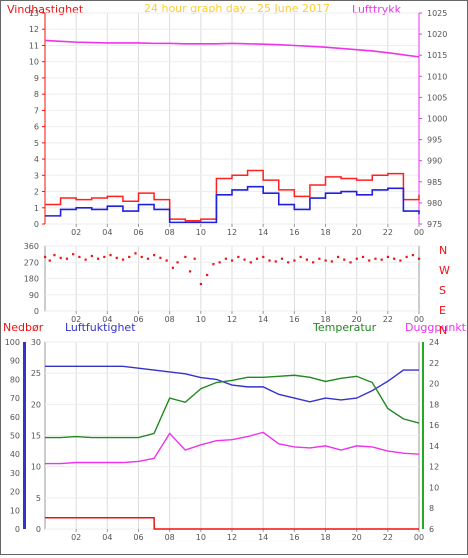  Describe the element at coordinates (36, 143) in the screenshot. I see `y-tick-label-left: 5` at that location.